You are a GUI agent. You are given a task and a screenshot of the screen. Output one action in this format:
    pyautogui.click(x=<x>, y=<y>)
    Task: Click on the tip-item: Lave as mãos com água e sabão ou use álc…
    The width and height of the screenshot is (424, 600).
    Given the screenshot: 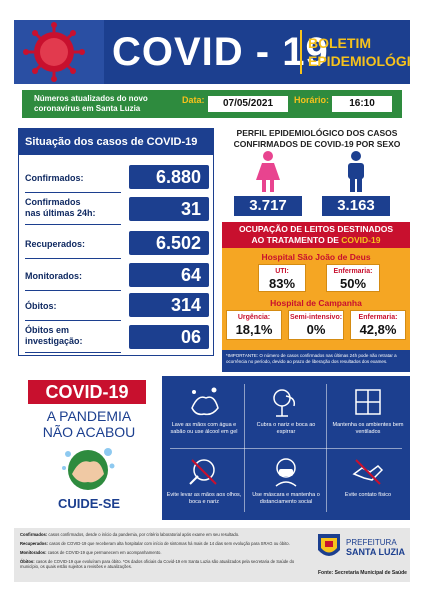 What is the action you would take?
    pyautogui.click(x=204, y=415)
    